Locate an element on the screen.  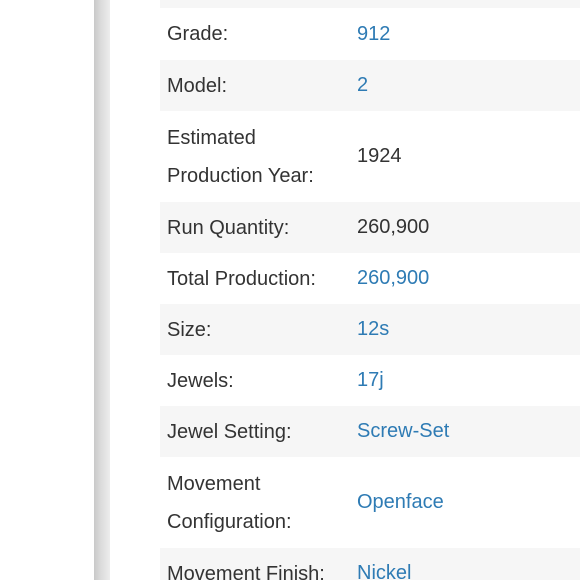
spec-label: Movement Finish: is located at coordinates (246, 571).